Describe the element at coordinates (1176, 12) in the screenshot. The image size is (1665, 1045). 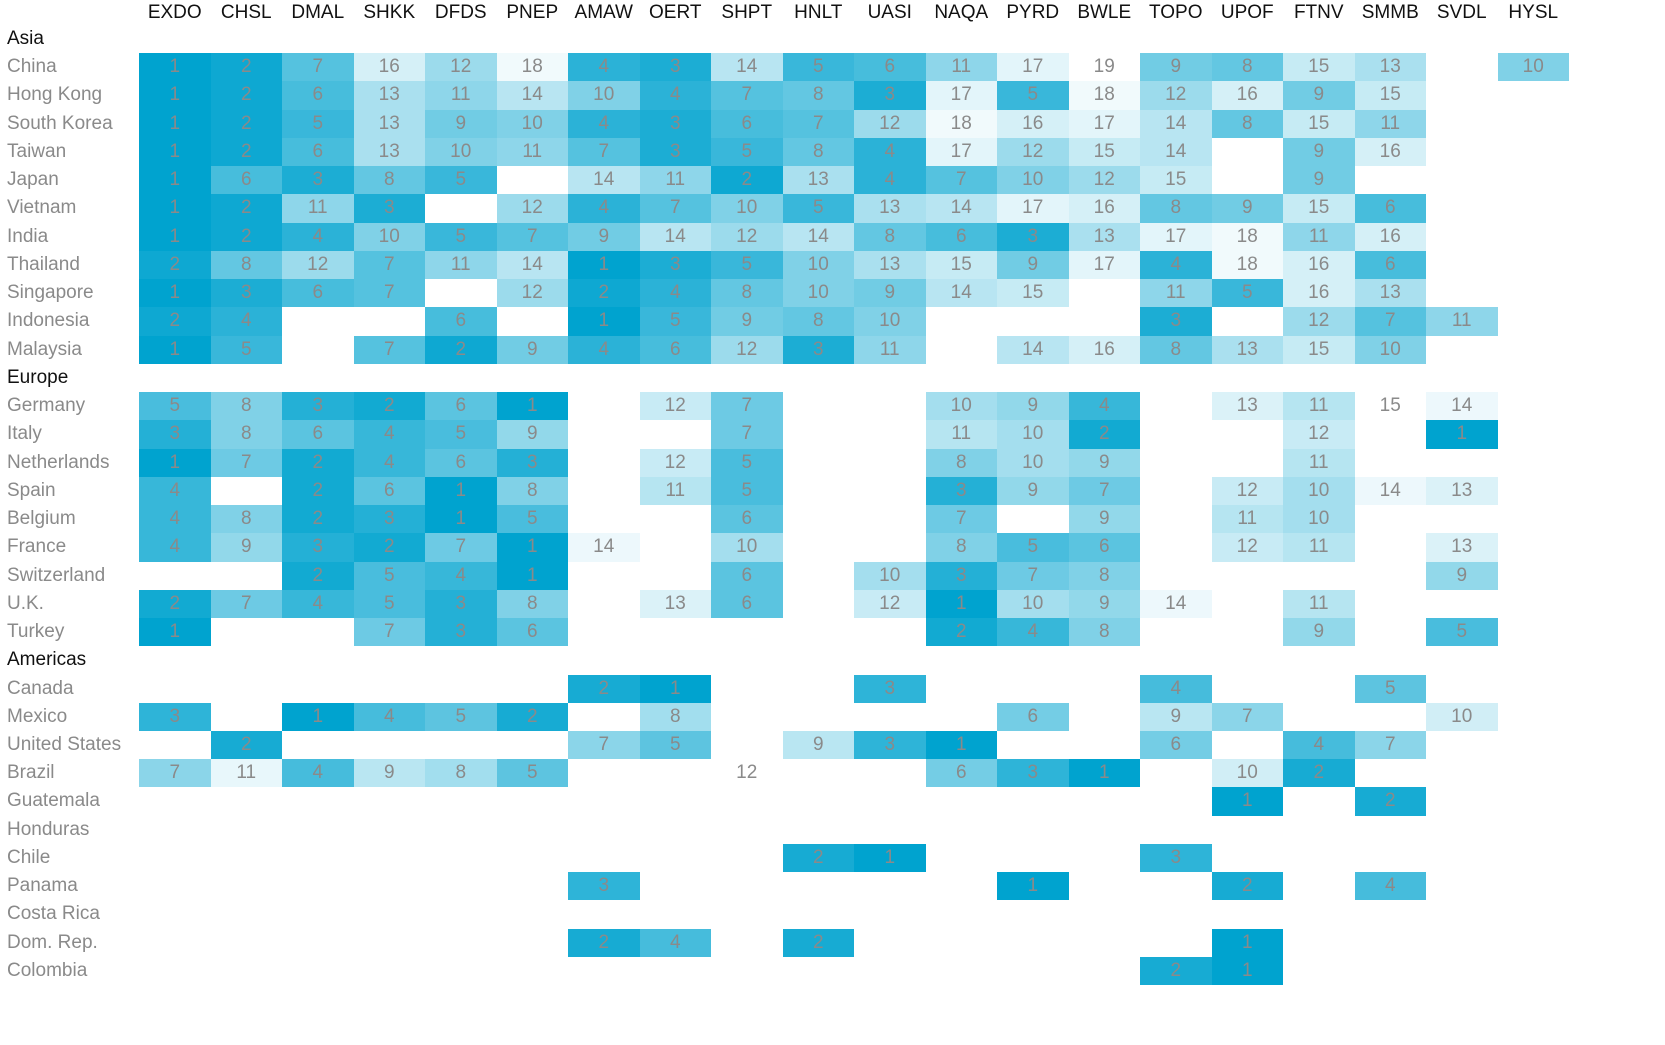
I see `column-header: TOPO` at that location.